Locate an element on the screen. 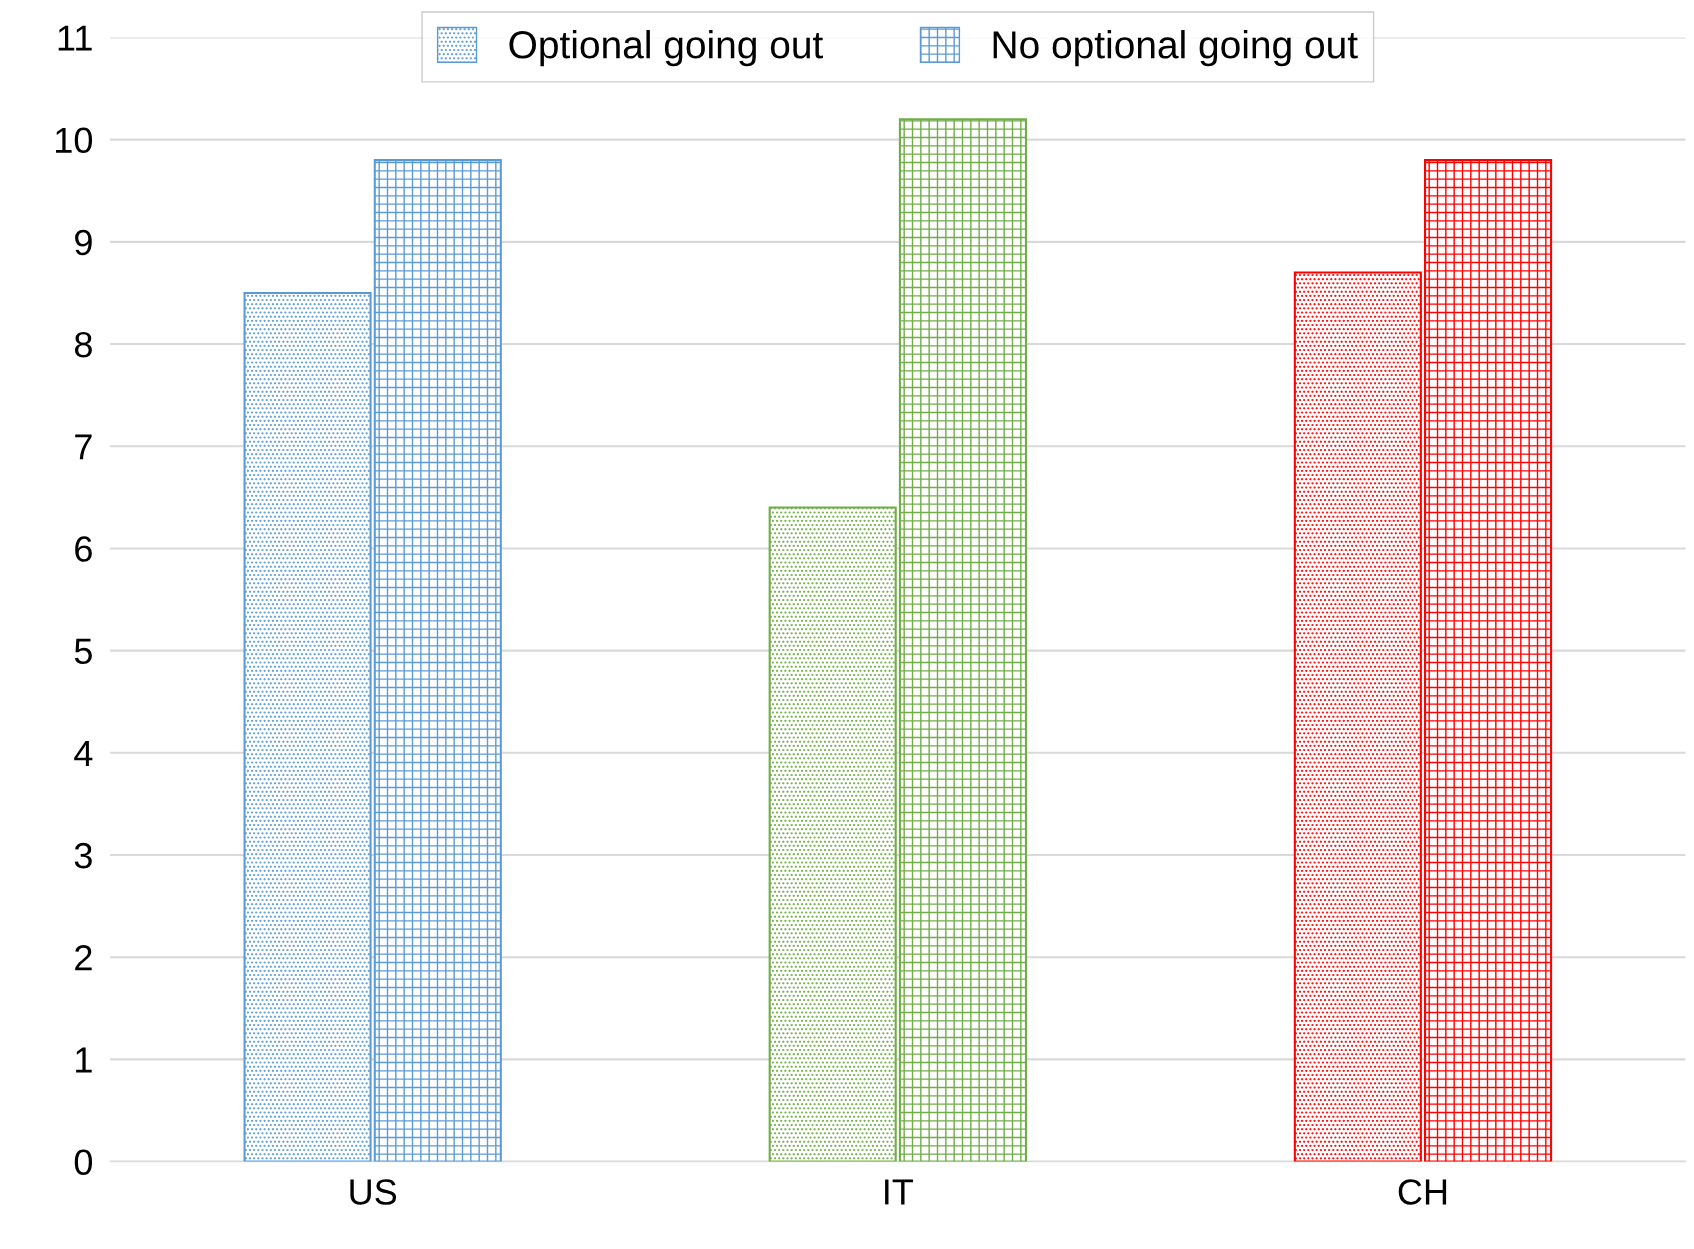  y-tick-label: 10 is located at coordinates (74, 140).